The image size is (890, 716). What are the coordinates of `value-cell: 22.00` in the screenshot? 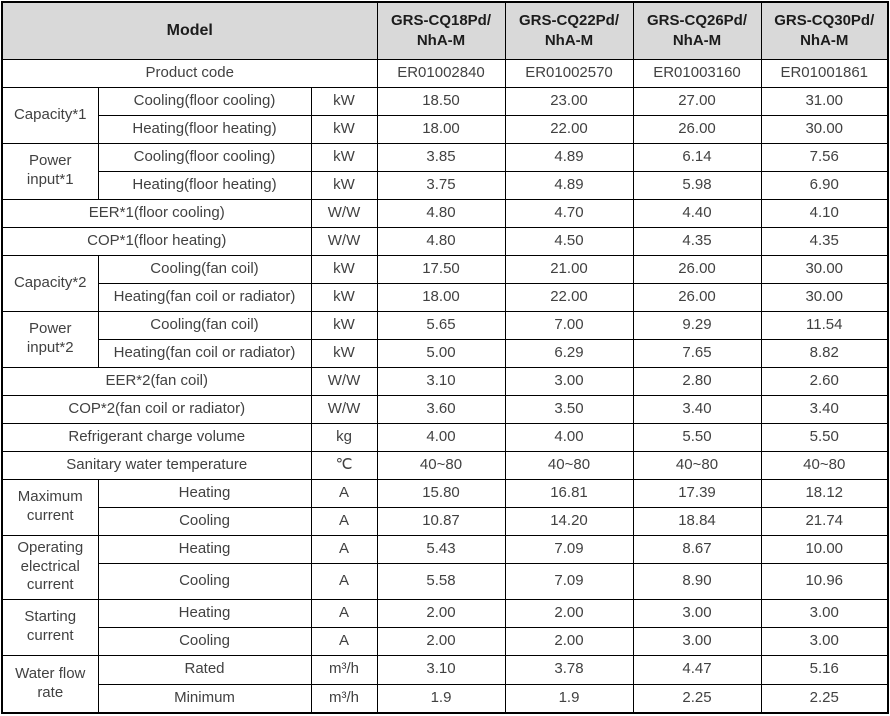 It's located at (569, 297).